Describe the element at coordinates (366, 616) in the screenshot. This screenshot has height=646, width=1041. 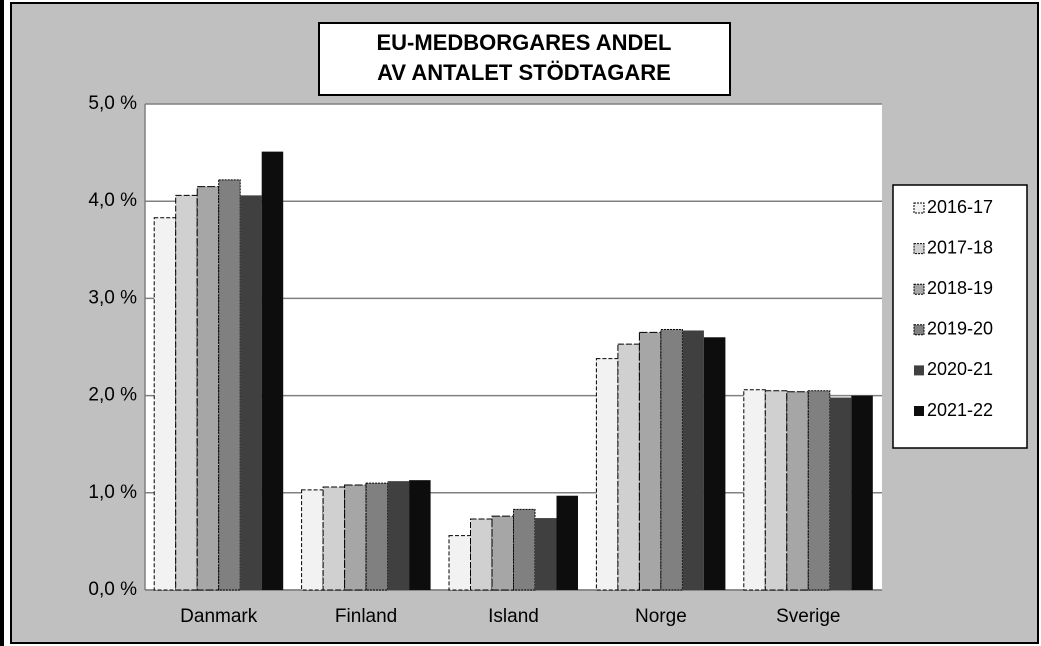
I see `x-tick-label: Finland` at that location.